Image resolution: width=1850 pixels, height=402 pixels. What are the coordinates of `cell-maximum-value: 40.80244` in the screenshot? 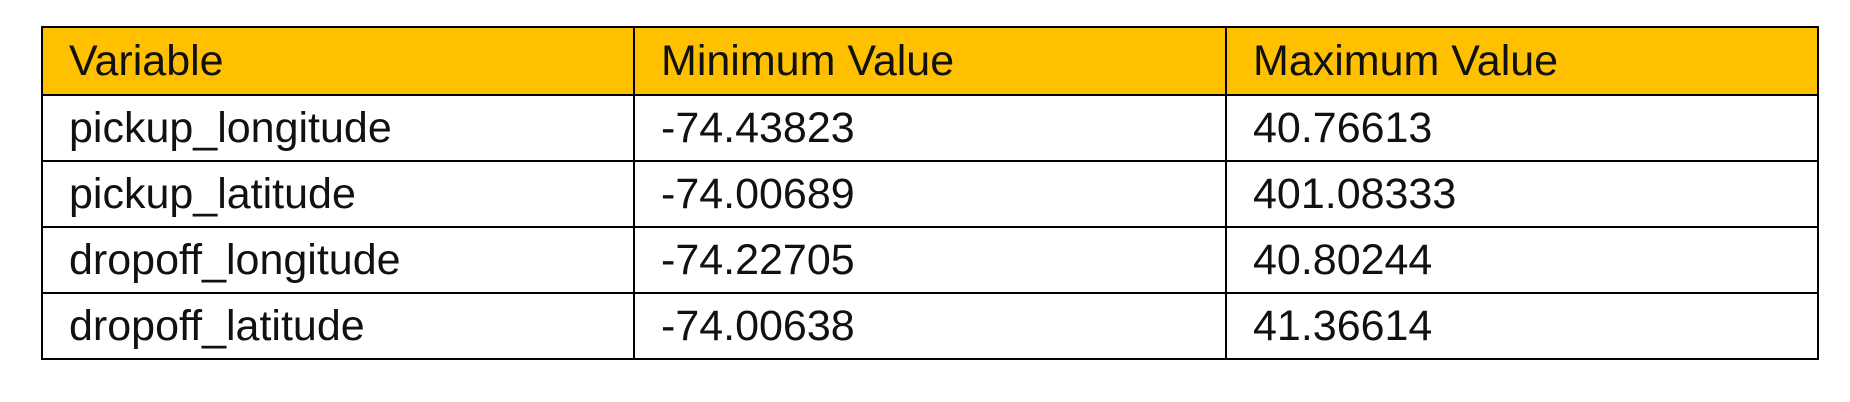 It's located at (1522, 260).